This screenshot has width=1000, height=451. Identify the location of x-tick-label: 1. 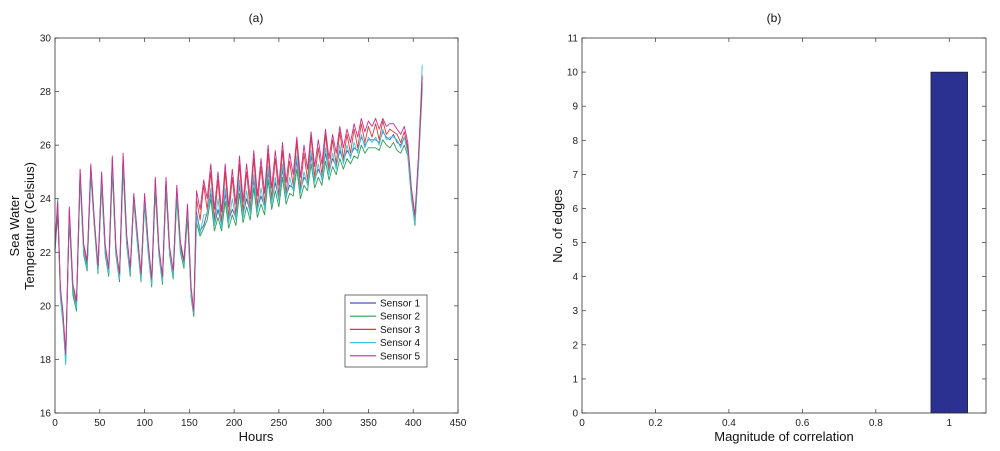
(949, 423).